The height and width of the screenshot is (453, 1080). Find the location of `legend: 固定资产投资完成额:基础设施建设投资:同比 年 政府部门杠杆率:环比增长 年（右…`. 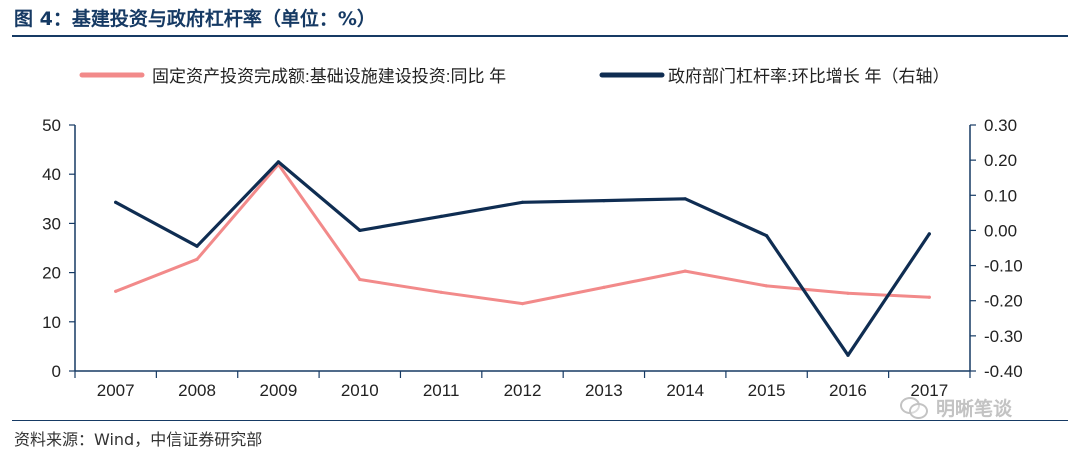

legend: 固定资产投资完成额:基础设施建设投资:同比 年 政府部门杠杆率:环比增长 年（右… is located at coordinates (514, 76).